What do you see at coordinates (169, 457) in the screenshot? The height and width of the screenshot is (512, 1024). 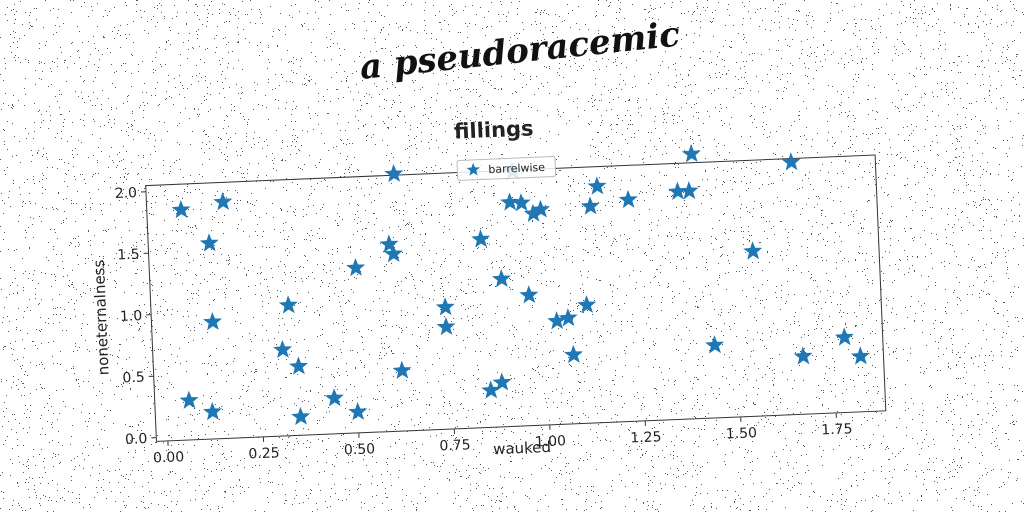 I see `x-tick-label: 0.00` at bounding box center [169, 457].